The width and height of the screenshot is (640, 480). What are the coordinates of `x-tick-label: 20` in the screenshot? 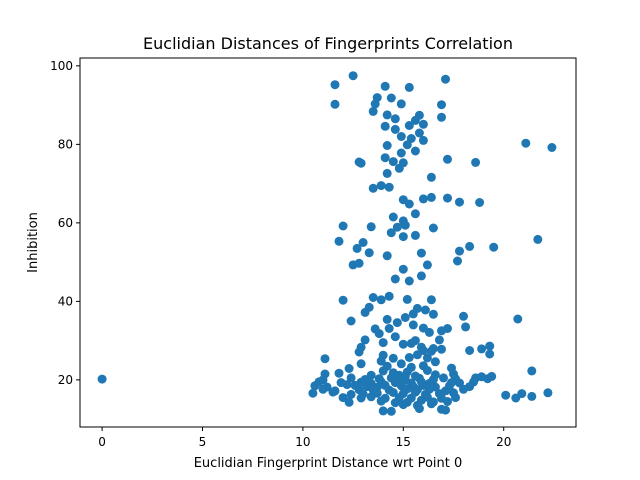 It's located at (503, 442).